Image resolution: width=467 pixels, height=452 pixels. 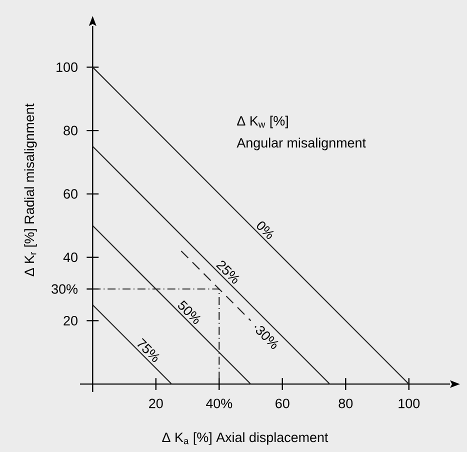 What do you see at coordinates (219, 403) in the screenshot?
I see `x-tick-label: 40%` at bounding box center [219, 403].